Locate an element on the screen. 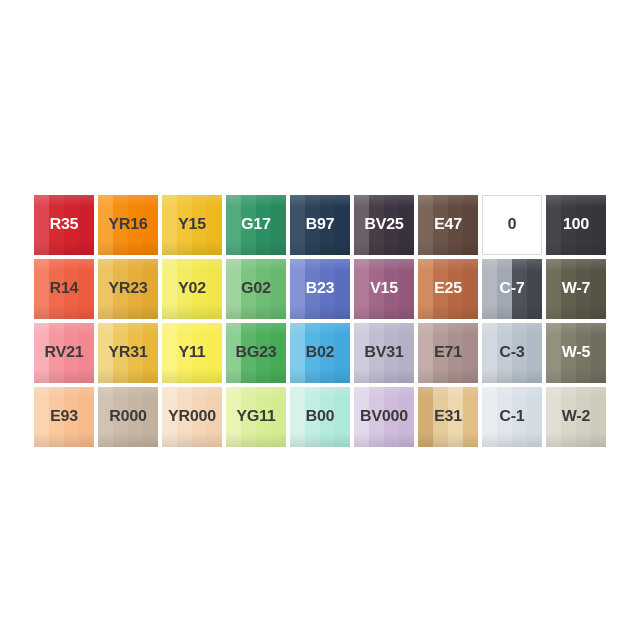 Image resolution: width=640 pixels, height=640 pixels. swatch-label: BV25 is located at coordinates (384, 224).